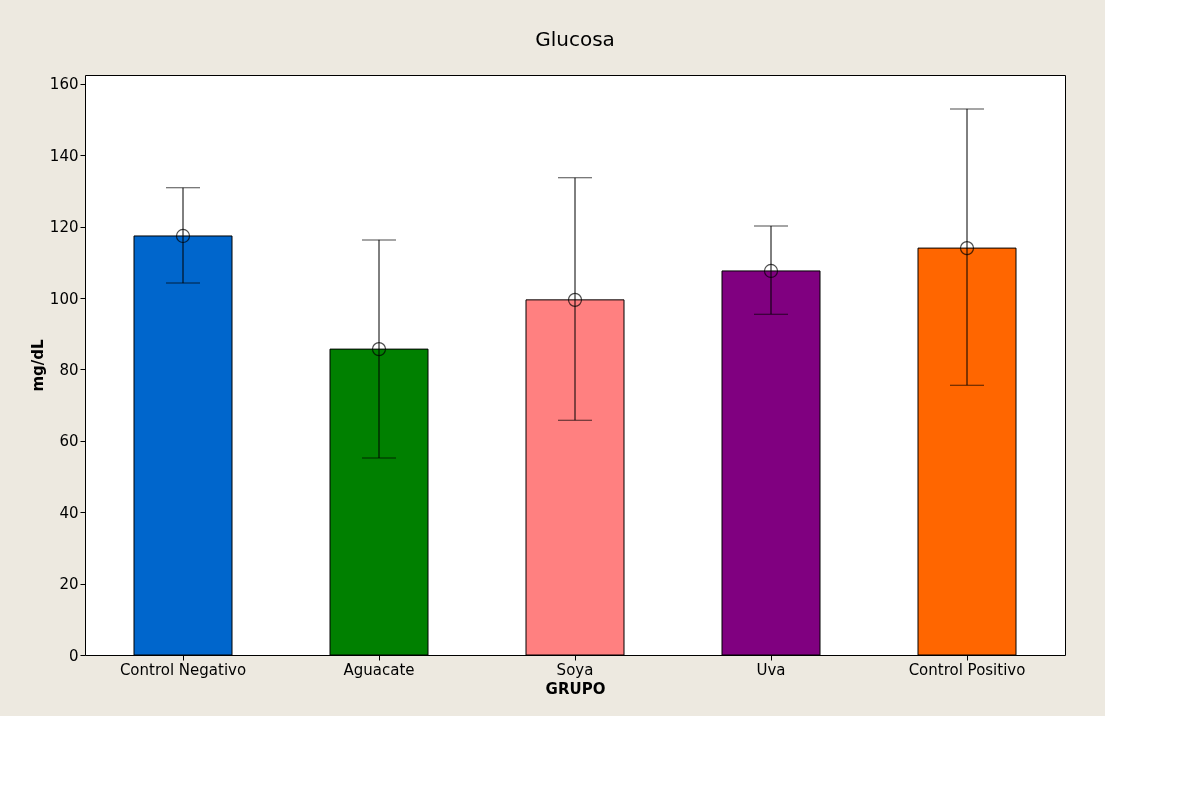  Describe the element at coordinates (64, 298) in the screenshot. I see `y-tick-label: 100` at that location.